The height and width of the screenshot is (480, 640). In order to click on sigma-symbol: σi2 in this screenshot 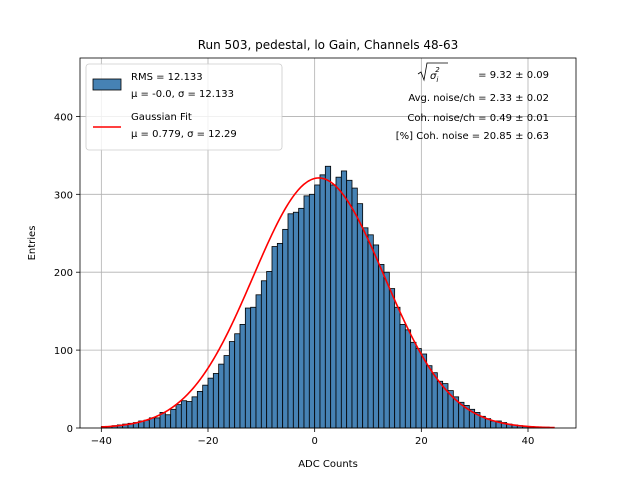, I will do `click(435, 75)`.